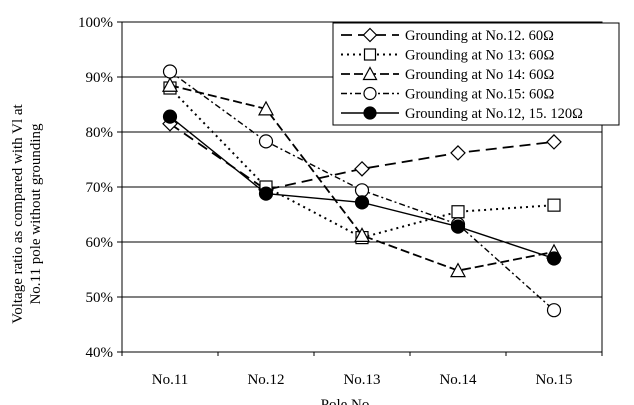 This screenshot has height=405, width=634. I want to click on x-tick-label: No.12, so click(265, 380).